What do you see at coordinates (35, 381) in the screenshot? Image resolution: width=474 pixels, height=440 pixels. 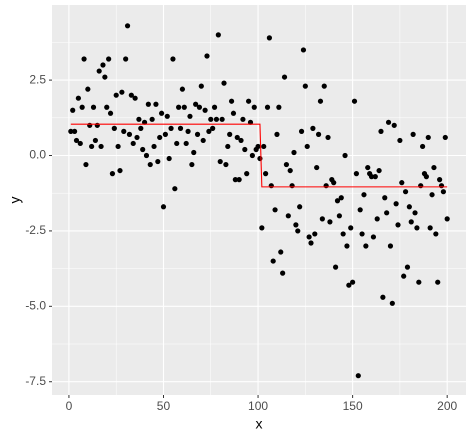 I see `y-tick-label: -7.5` at bounding box center [35, 381].